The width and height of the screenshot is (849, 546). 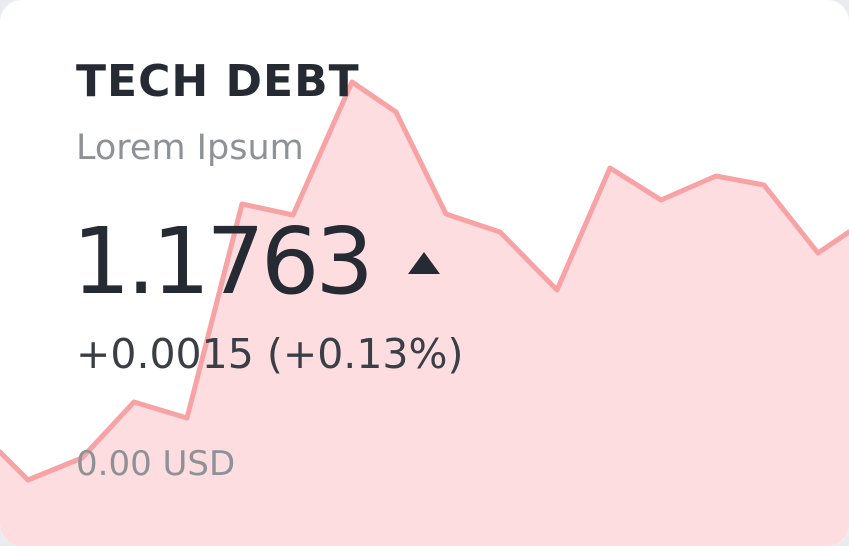 What do you see at coordinates (190, 148) in the screenshot?
I see `ticker-subtitle: Lorem Ipsum` at bounding box center [190, 148].